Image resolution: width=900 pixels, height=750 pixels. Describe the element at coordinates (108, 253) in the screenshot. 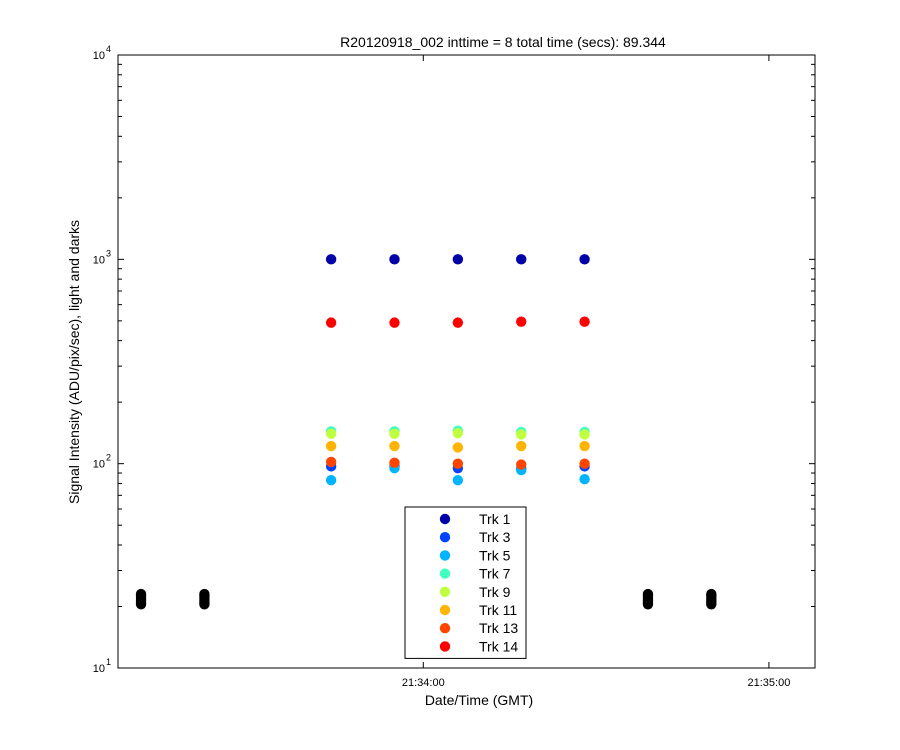

I see `y-tick-exponent: 3` at that location.